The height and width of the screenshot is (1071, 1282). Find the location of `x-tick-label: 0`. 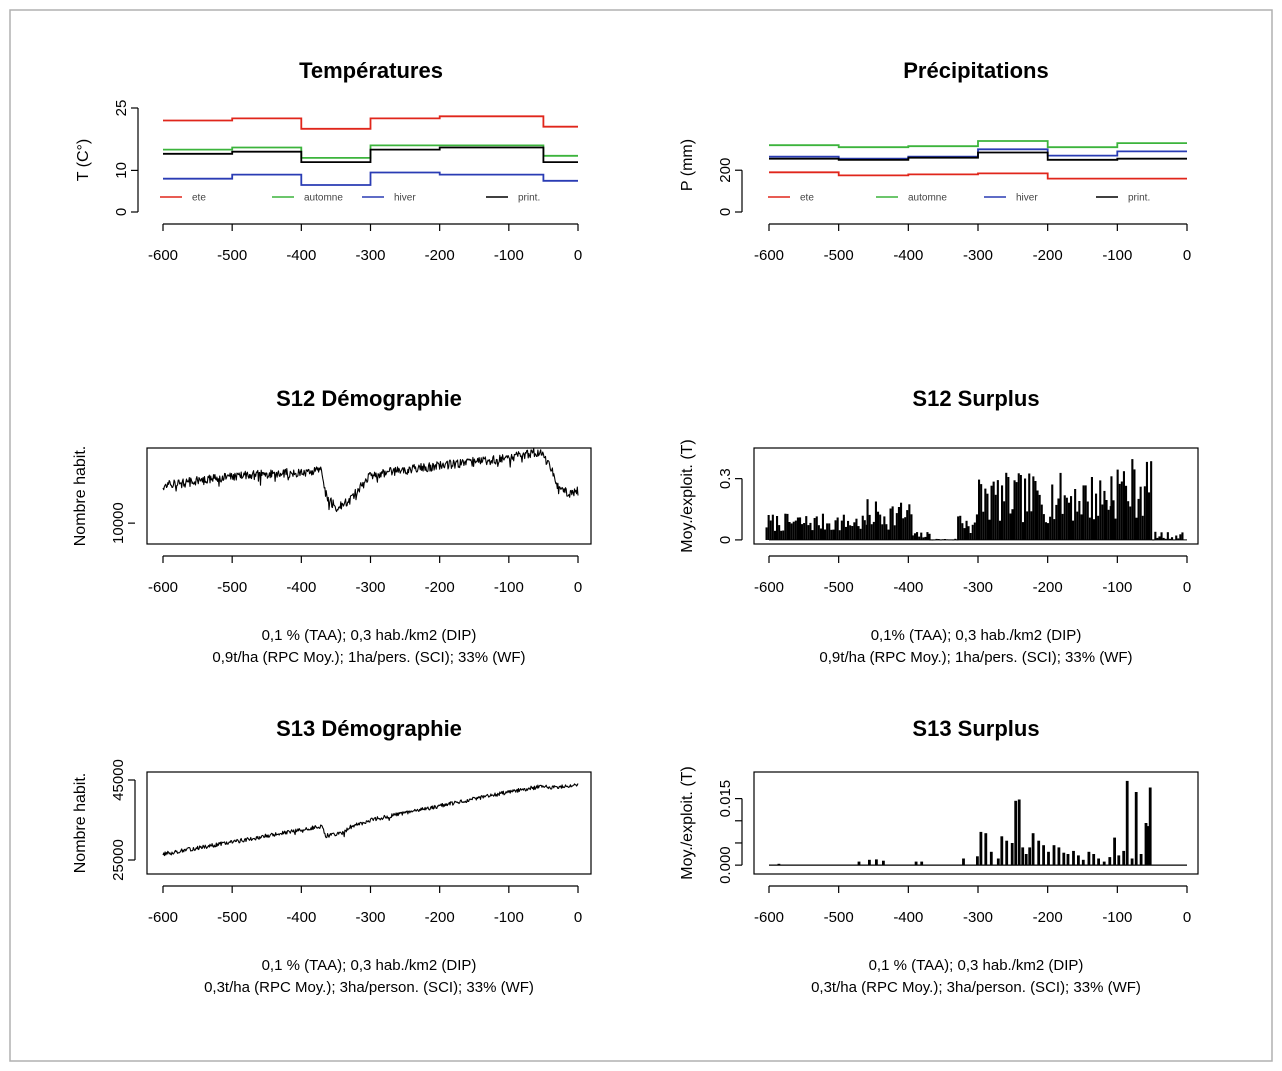

x-tick-label: 0 is located at coordinates (1187, 255).